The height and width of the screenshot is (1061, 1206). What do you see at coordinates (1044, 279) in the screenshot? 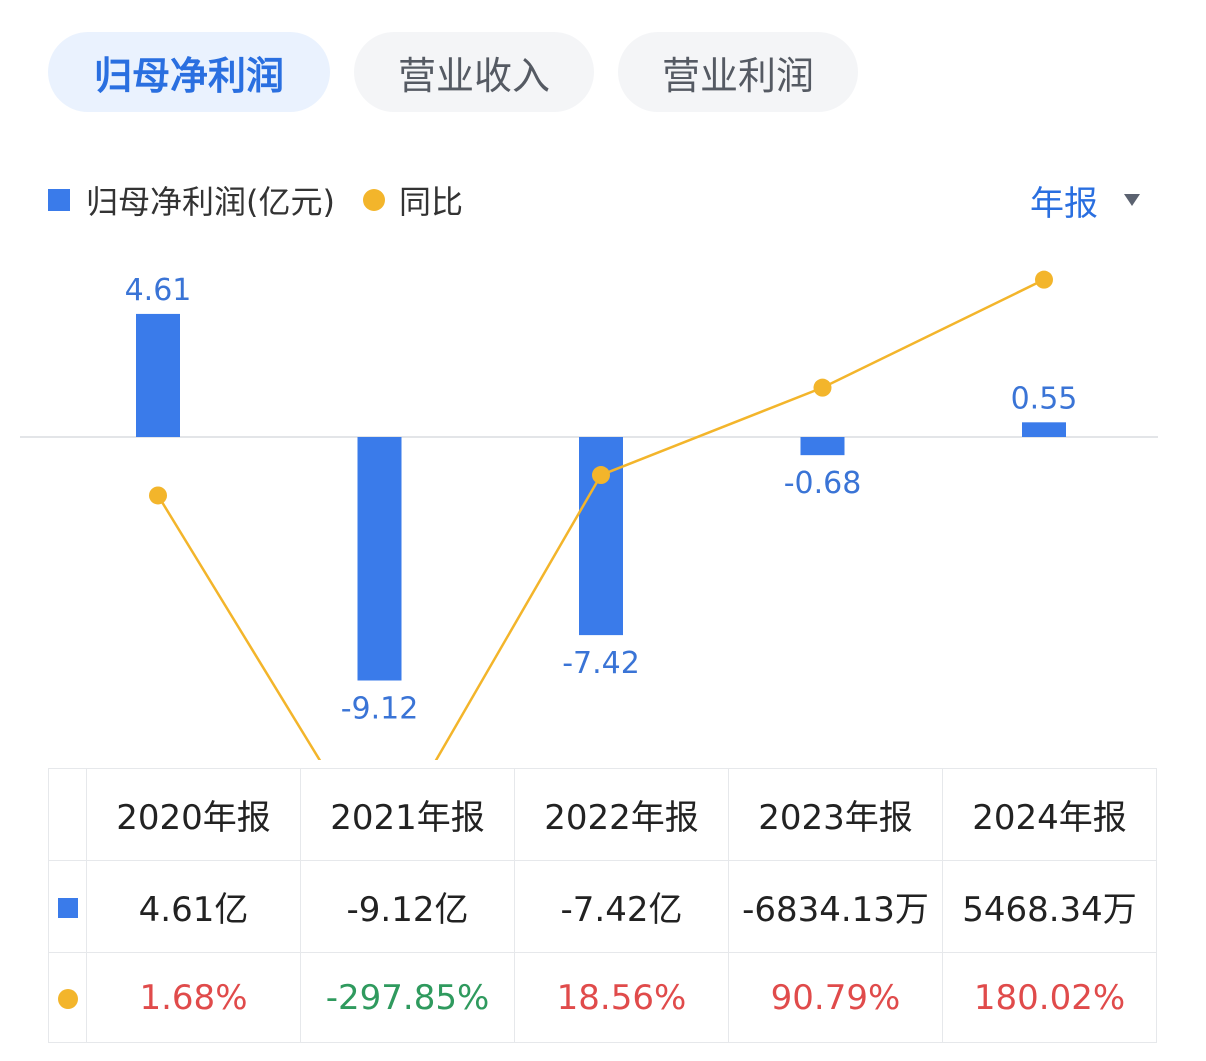
I see `yoy-point-2024年报` at bounding box center [1044, 279].